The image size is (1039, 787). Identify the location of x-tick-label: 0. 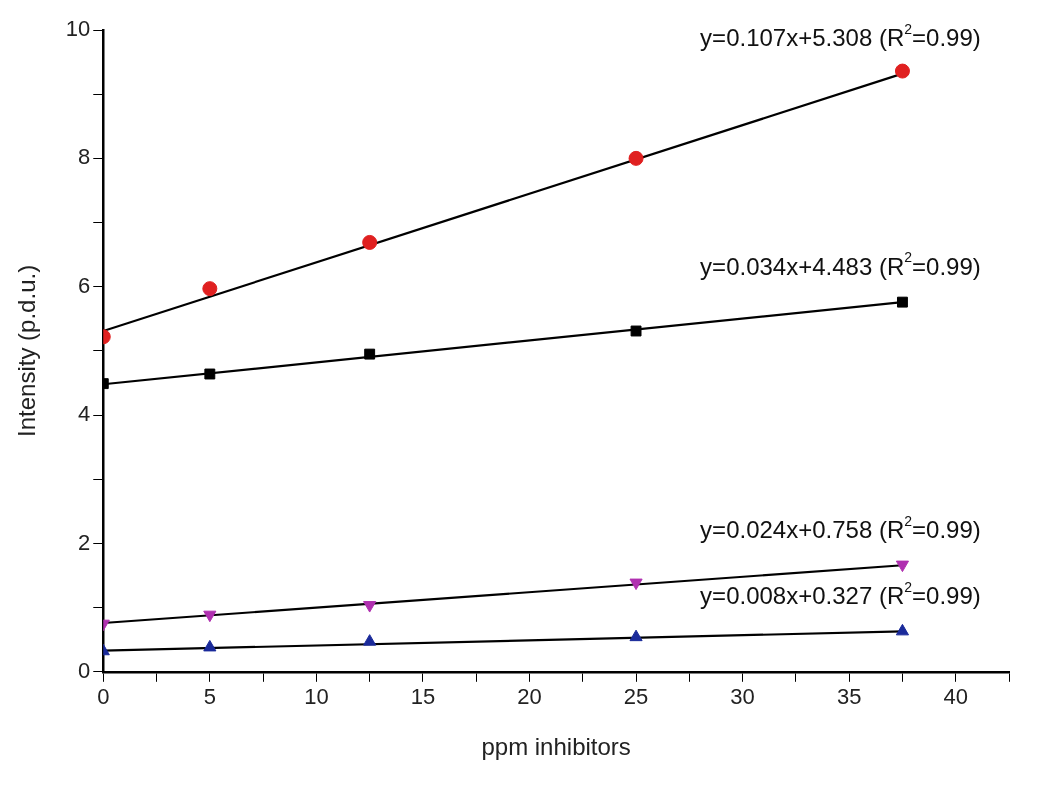
(103, 697).